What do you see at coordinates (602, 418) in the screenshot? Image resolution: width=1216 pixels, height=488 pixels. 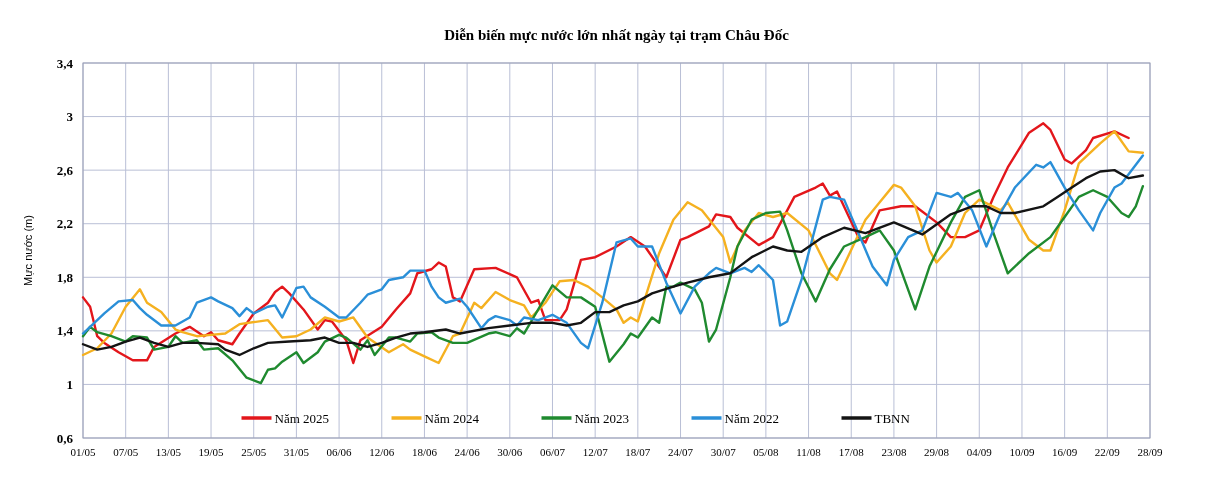 I see `legend-label: Năm 2023` at bounding box center [602, 418].